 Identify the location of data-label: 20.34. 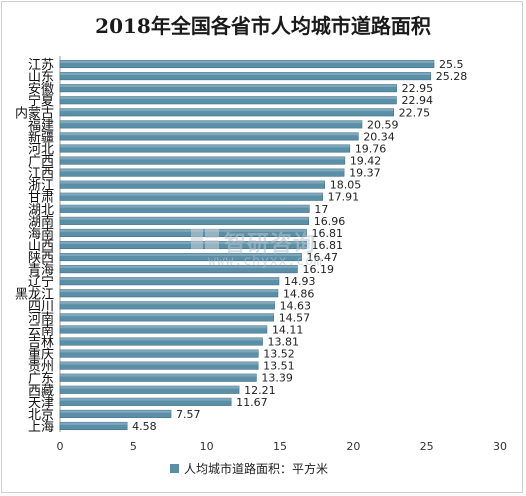
(379, 136).